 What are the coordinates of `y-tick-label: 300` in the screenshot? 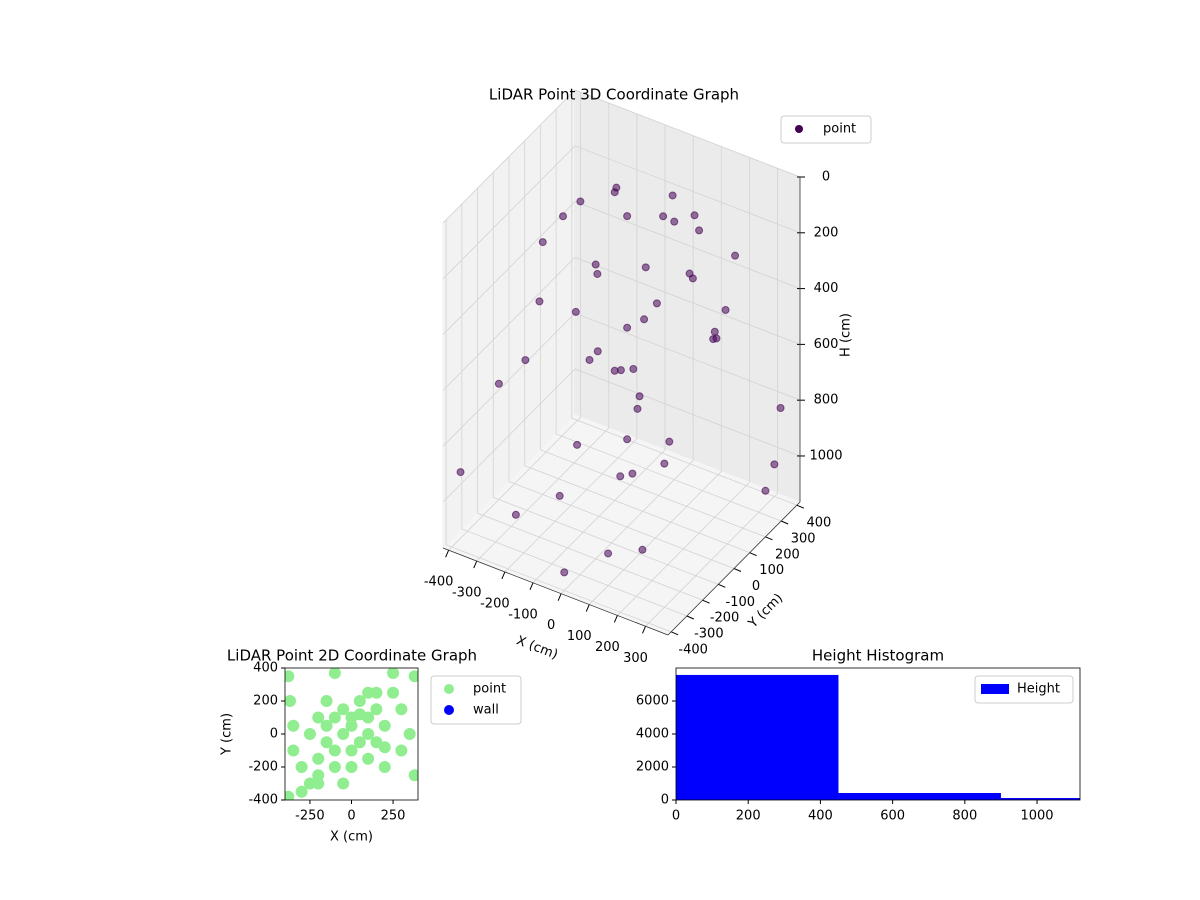 It's located at (803, 539).